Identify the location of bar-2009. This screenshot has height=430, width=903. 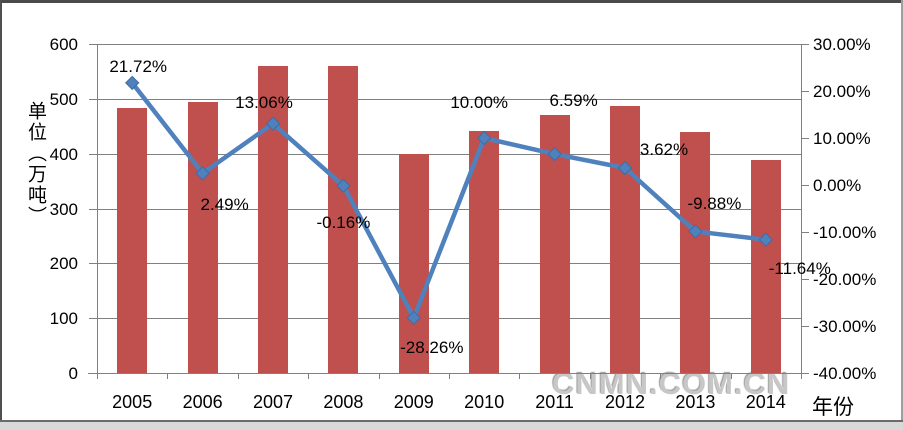
(413, 263).